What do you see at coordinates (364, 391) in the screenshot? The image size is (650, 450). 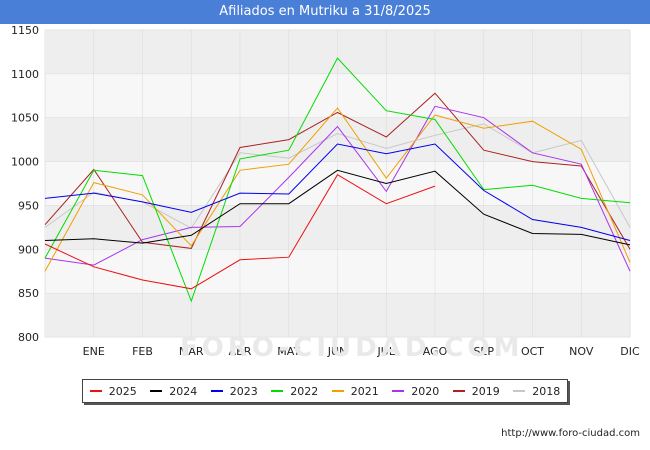 I see `legend-label: 2021` at bounding box center [364, 391].